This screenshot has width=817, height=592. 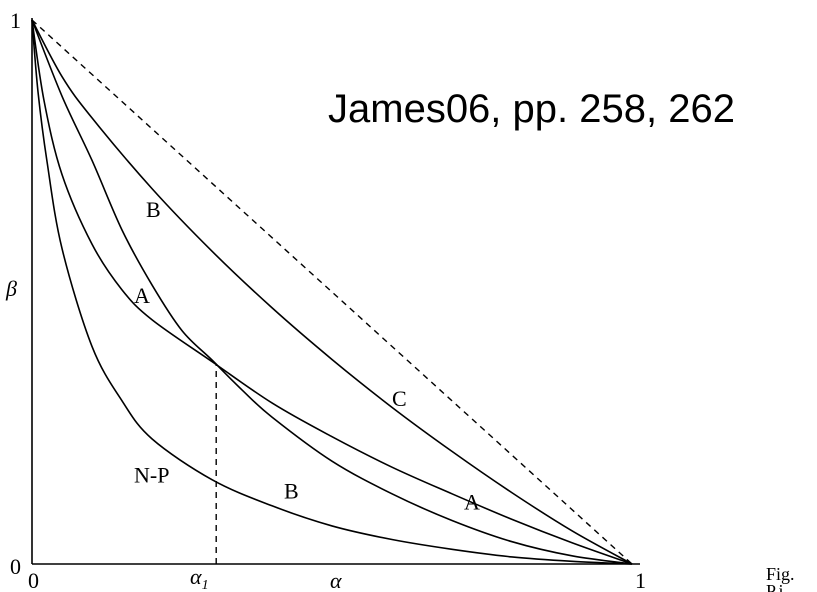 I want to click on x-tick-label-0: 0, so click(x=33, y=580).